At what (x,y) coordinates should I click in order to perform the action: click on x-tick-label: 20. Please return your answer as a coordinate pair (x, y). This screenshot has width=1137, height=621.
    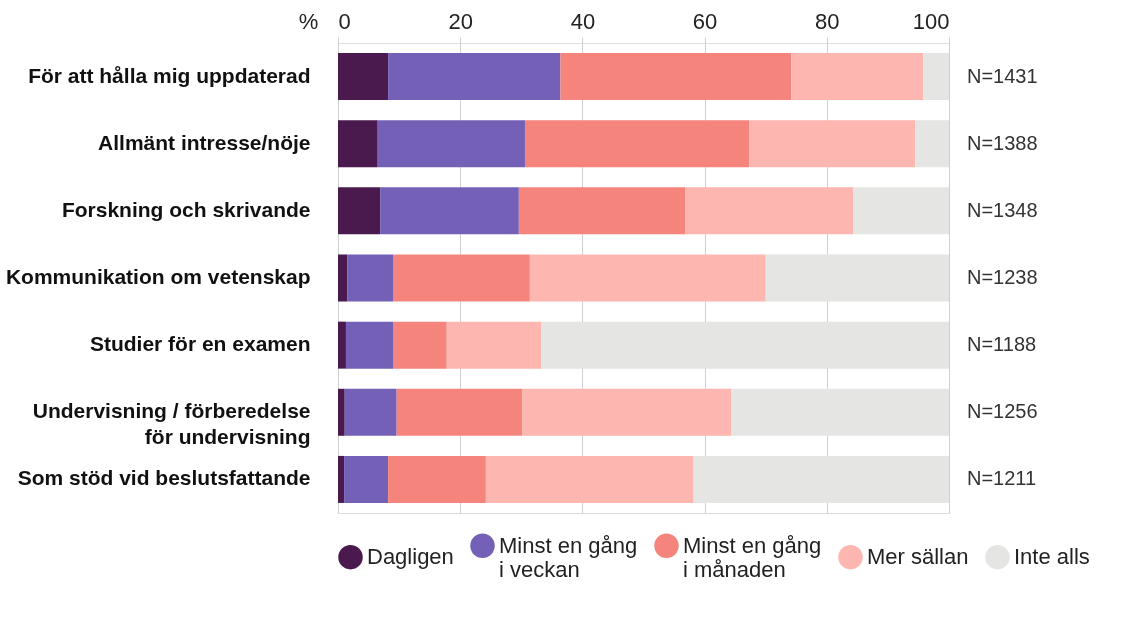
    Looking at the image, I should click on (460, 21).